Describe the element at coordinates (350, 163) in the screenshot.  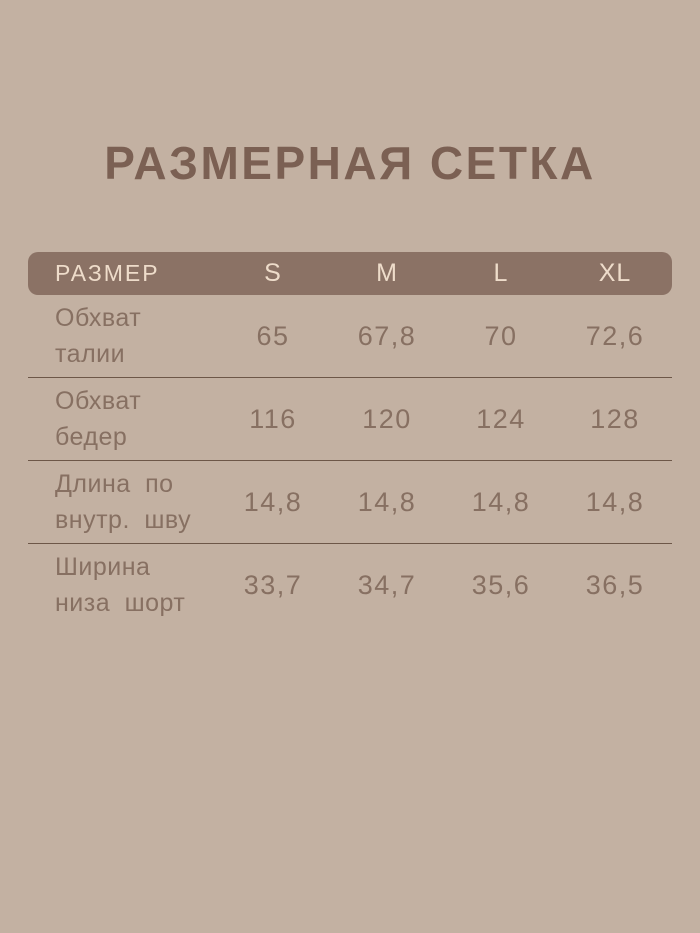
I see `page-title: РАЗМЕРНАЯ СЕТКА` at that location.